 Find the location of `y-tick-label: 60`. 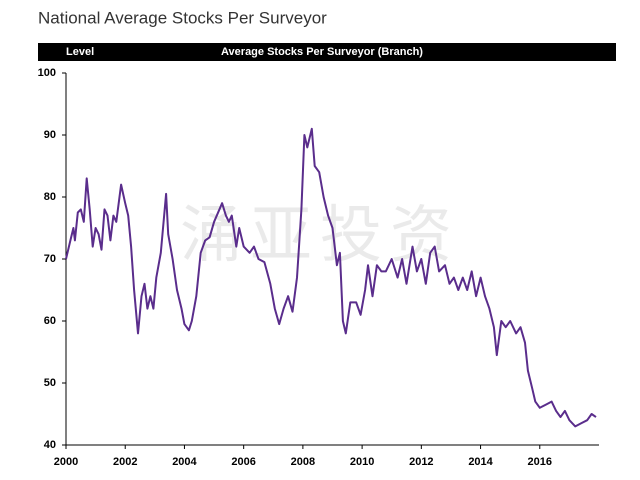

y-tick-label: 60 is located at coordinates (50, 321).